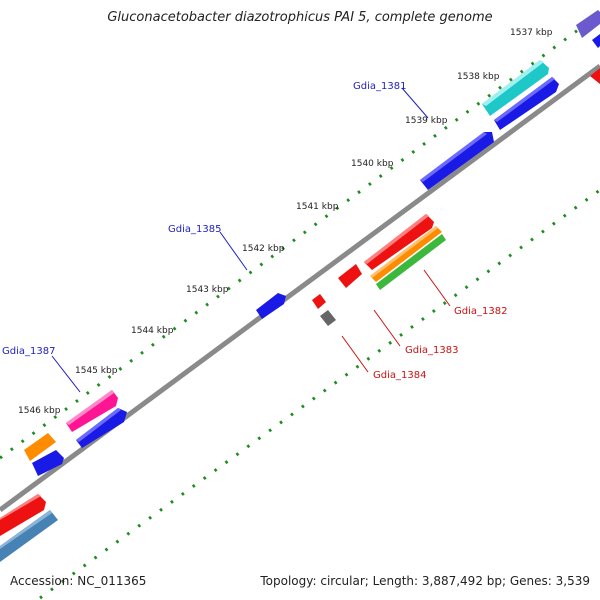 Image resolution: width=600 pixels, height=600 pixels. What do you see at coordinates (48, 463) in the screenshot?
I see `gene-blue-left` at bounding box center [48, 463].